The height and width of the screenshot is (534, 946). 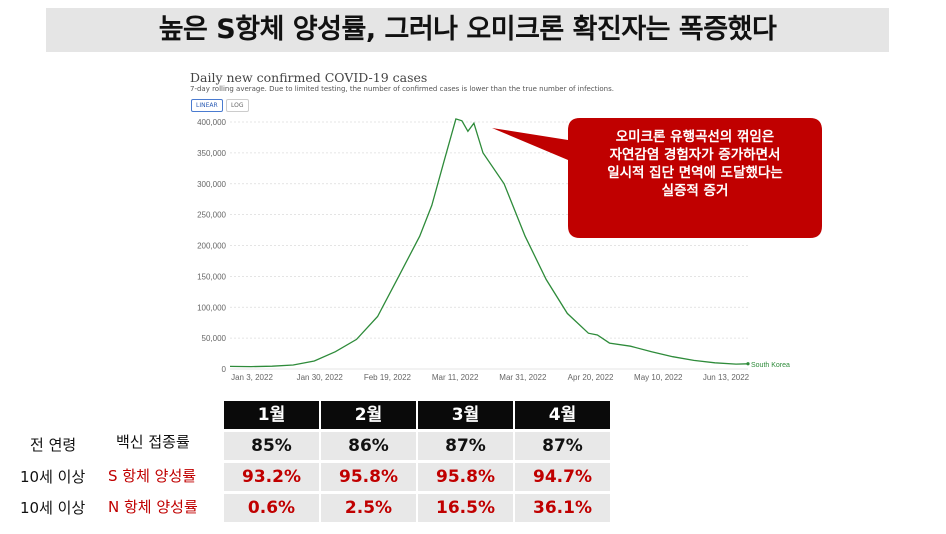 What do you see at coordinates (562, 508) in the screenshot?
I see `table-cell: 36.1%` at bounding box center [562, 508].